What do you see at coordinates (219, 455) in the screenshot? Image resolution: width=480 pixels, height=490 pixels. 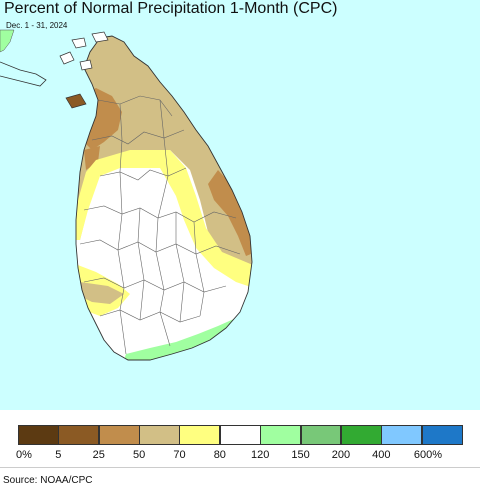 I see `legend-tick-label: 80` at bounding box center [219, 455].